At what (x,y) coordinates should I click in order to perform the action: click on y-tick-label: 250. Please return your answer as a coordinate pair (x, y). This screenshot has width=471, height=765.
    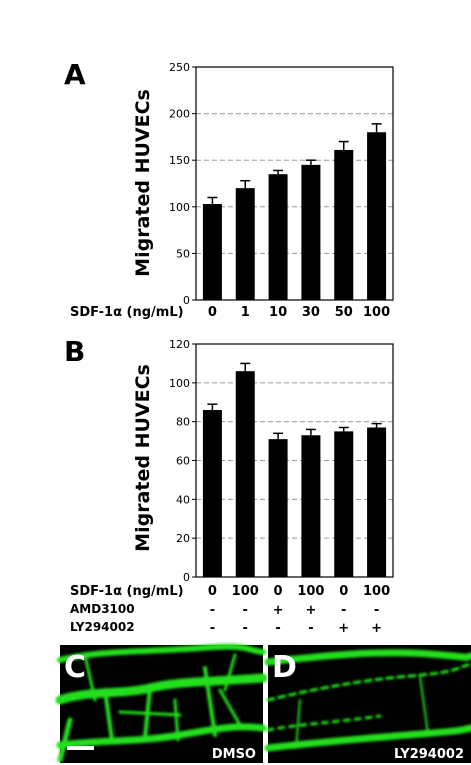
    Looking at the image, I should click on (179, 67).